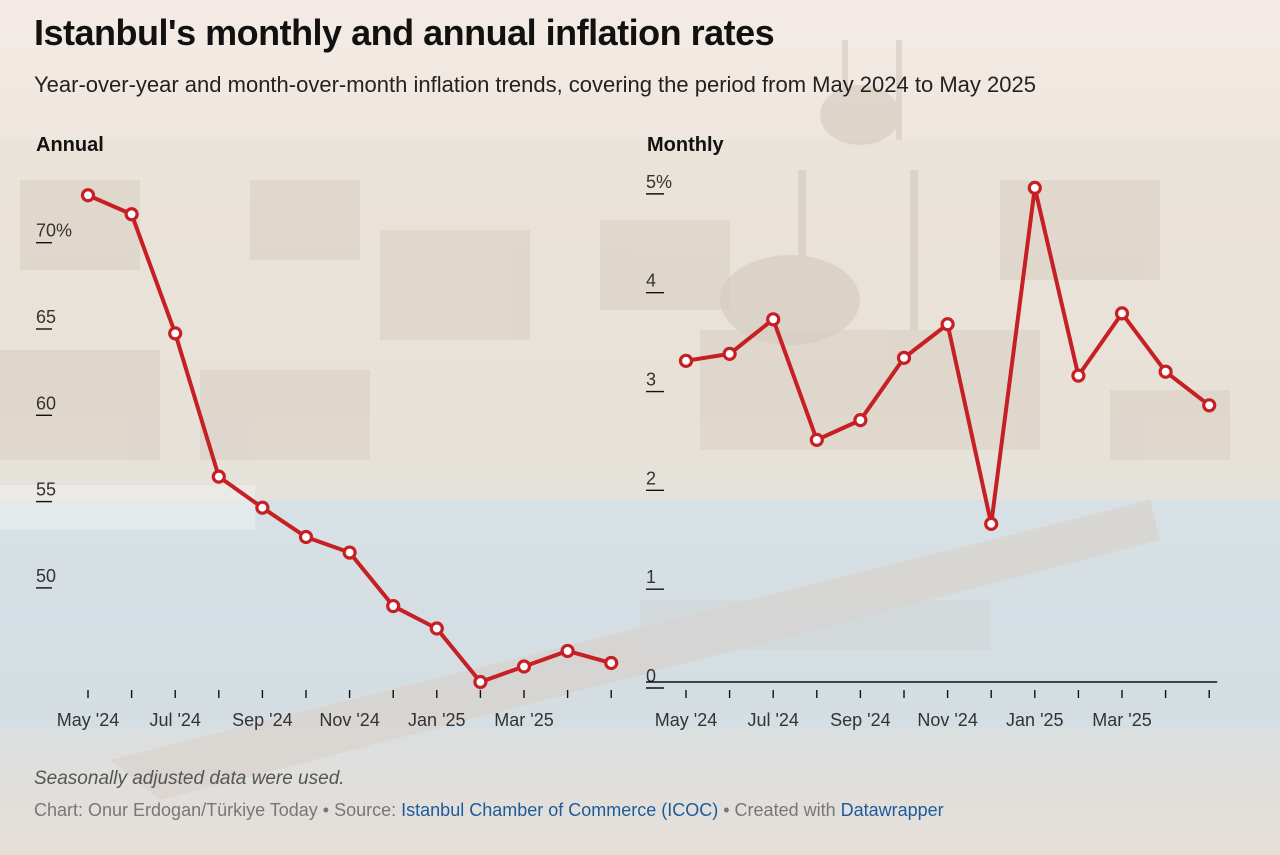 The height and width of the screenshot is (855, 1280). What do you see at coordinates (1121, 720) in the screenshot?
I see `monthly-xtick-label: Mar '25` at bounding box center [1121, 720].